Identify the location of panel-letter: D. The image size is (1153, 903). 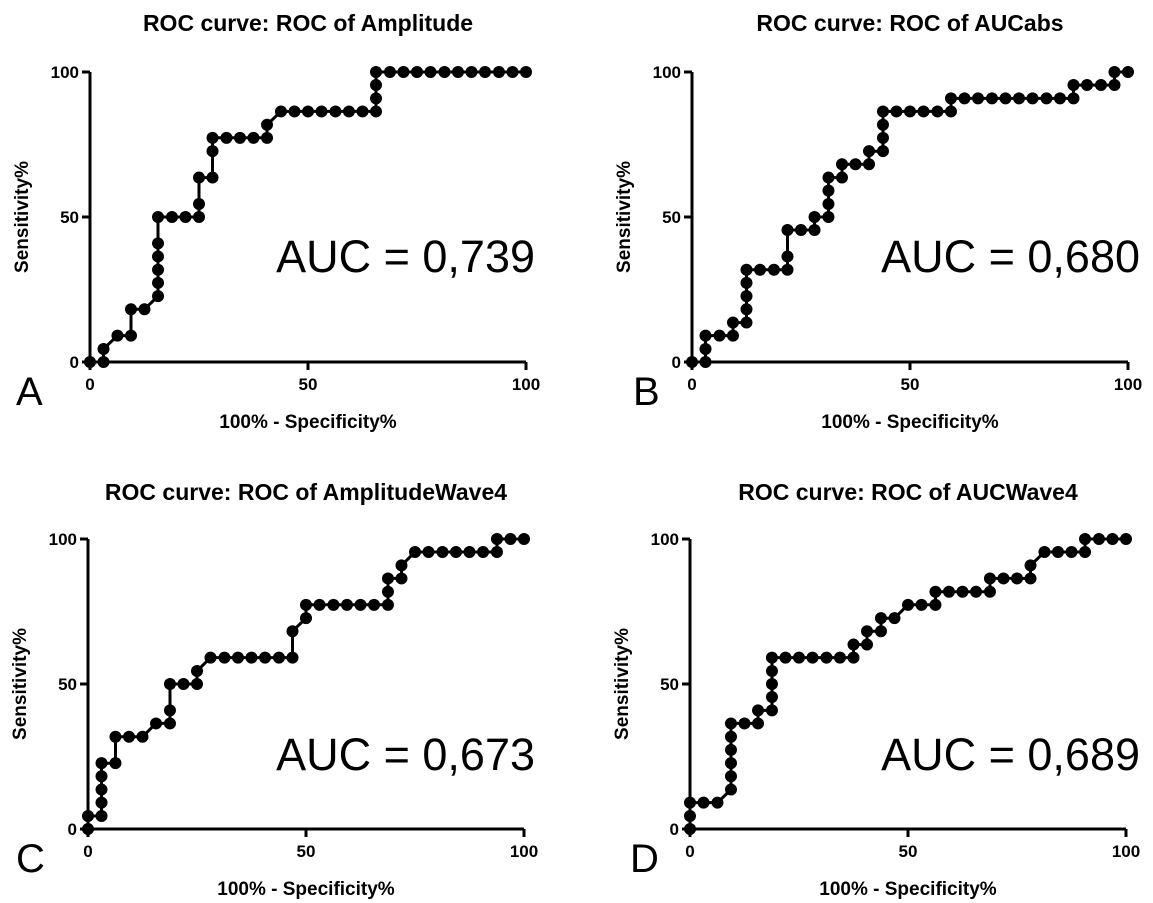
(644, 859).